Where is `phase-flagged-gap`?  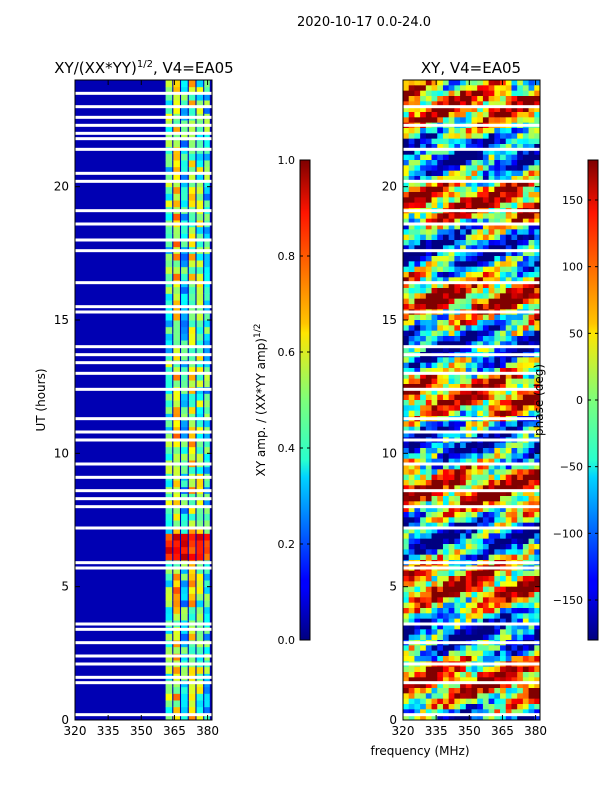 phase-flagged-gap is located at coordinates (471, 251).